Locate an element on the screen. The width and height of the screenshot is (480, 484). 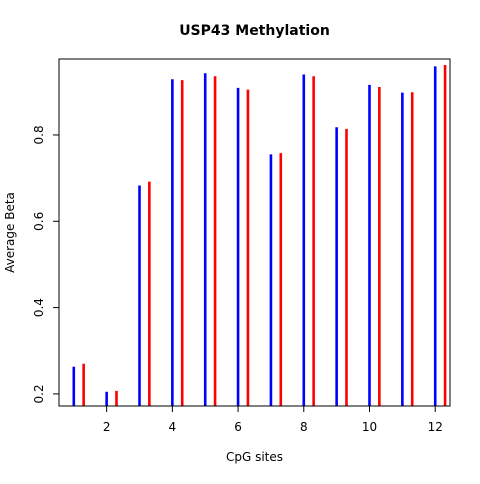
x-tick-label: 6 is located at coordinates (238, 427).